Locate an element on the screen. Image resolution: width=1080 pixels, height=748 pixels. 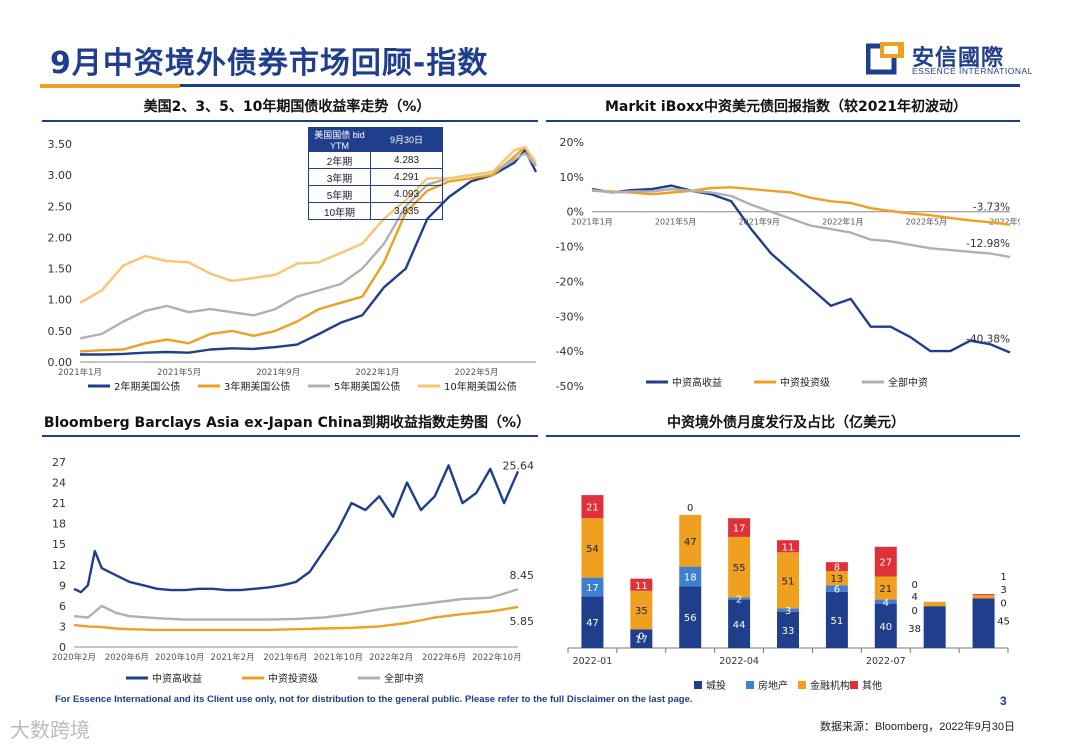
y-tick-label: -50% is located at coordinates (570, 386).